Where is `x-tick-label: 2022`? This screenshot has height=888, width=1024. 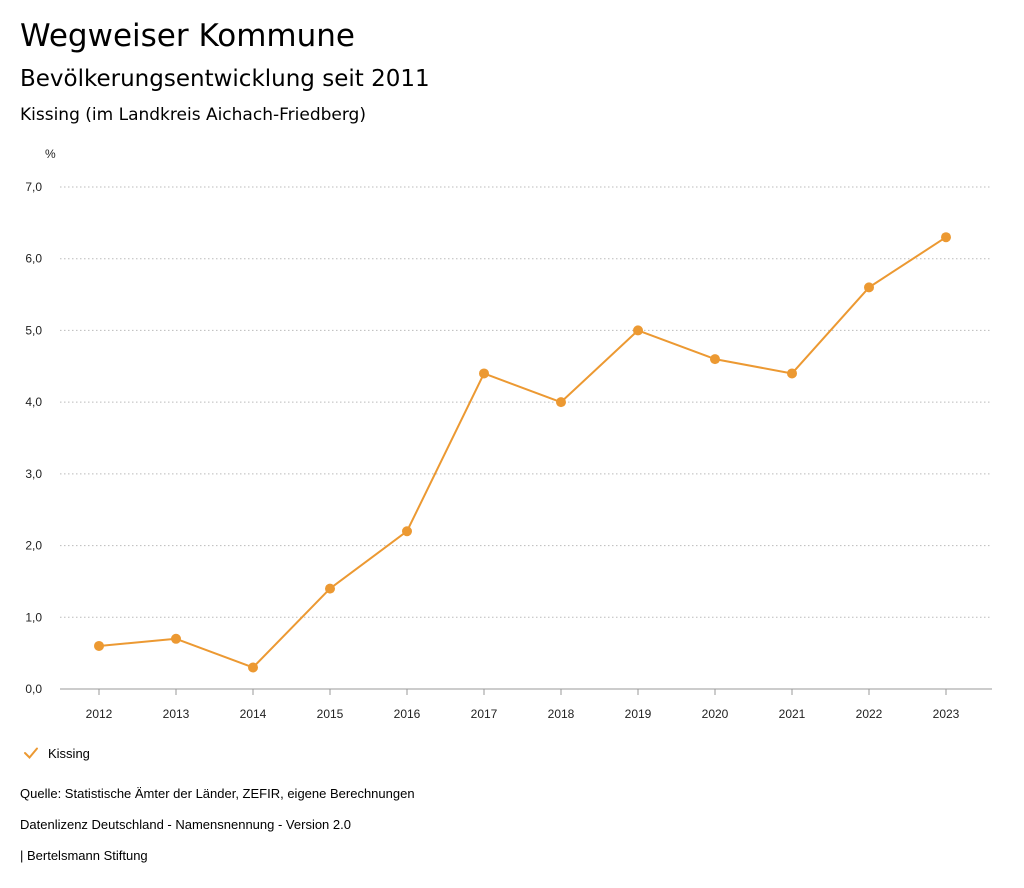
x-tick-label: 2022 is located at coordinates (869, 714).